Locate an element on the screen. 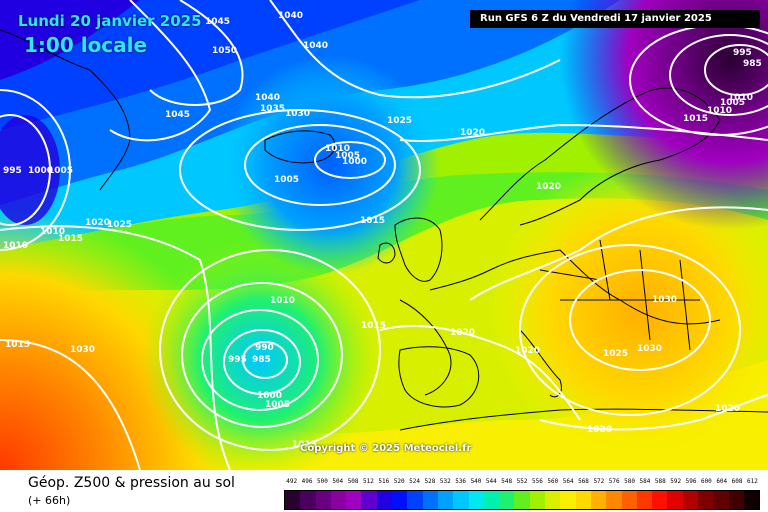 Image resolution: width=768 pixels, height=512 pixels. legend-value: 536 is located at coordinates (461, 481).